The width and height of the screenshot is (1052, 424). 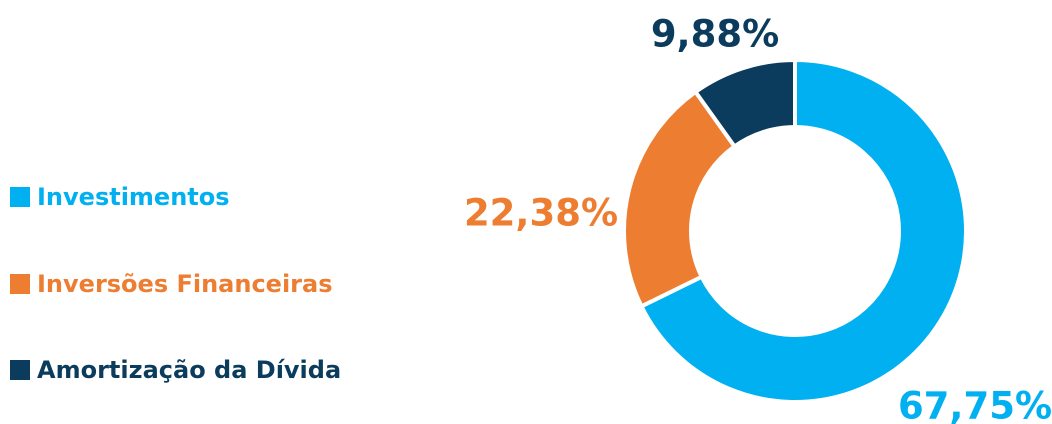 I want to click on data-label: 22,38%, so click(x=541, y=213).